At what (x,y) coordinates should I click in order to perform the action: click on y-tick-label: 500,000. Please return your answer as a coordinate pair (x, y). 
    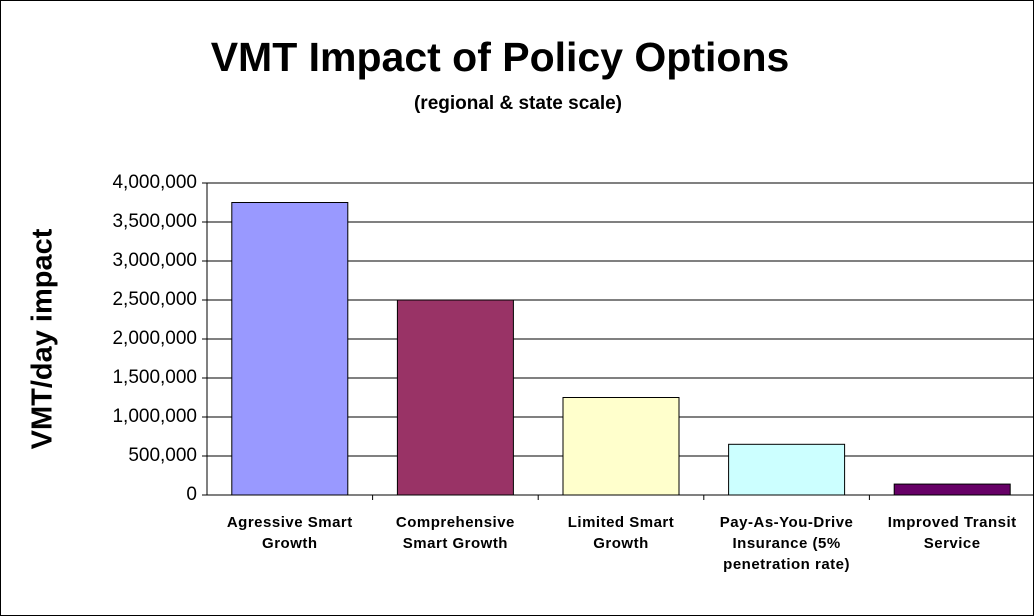
    Looking at the image, I should click on (162, 455).